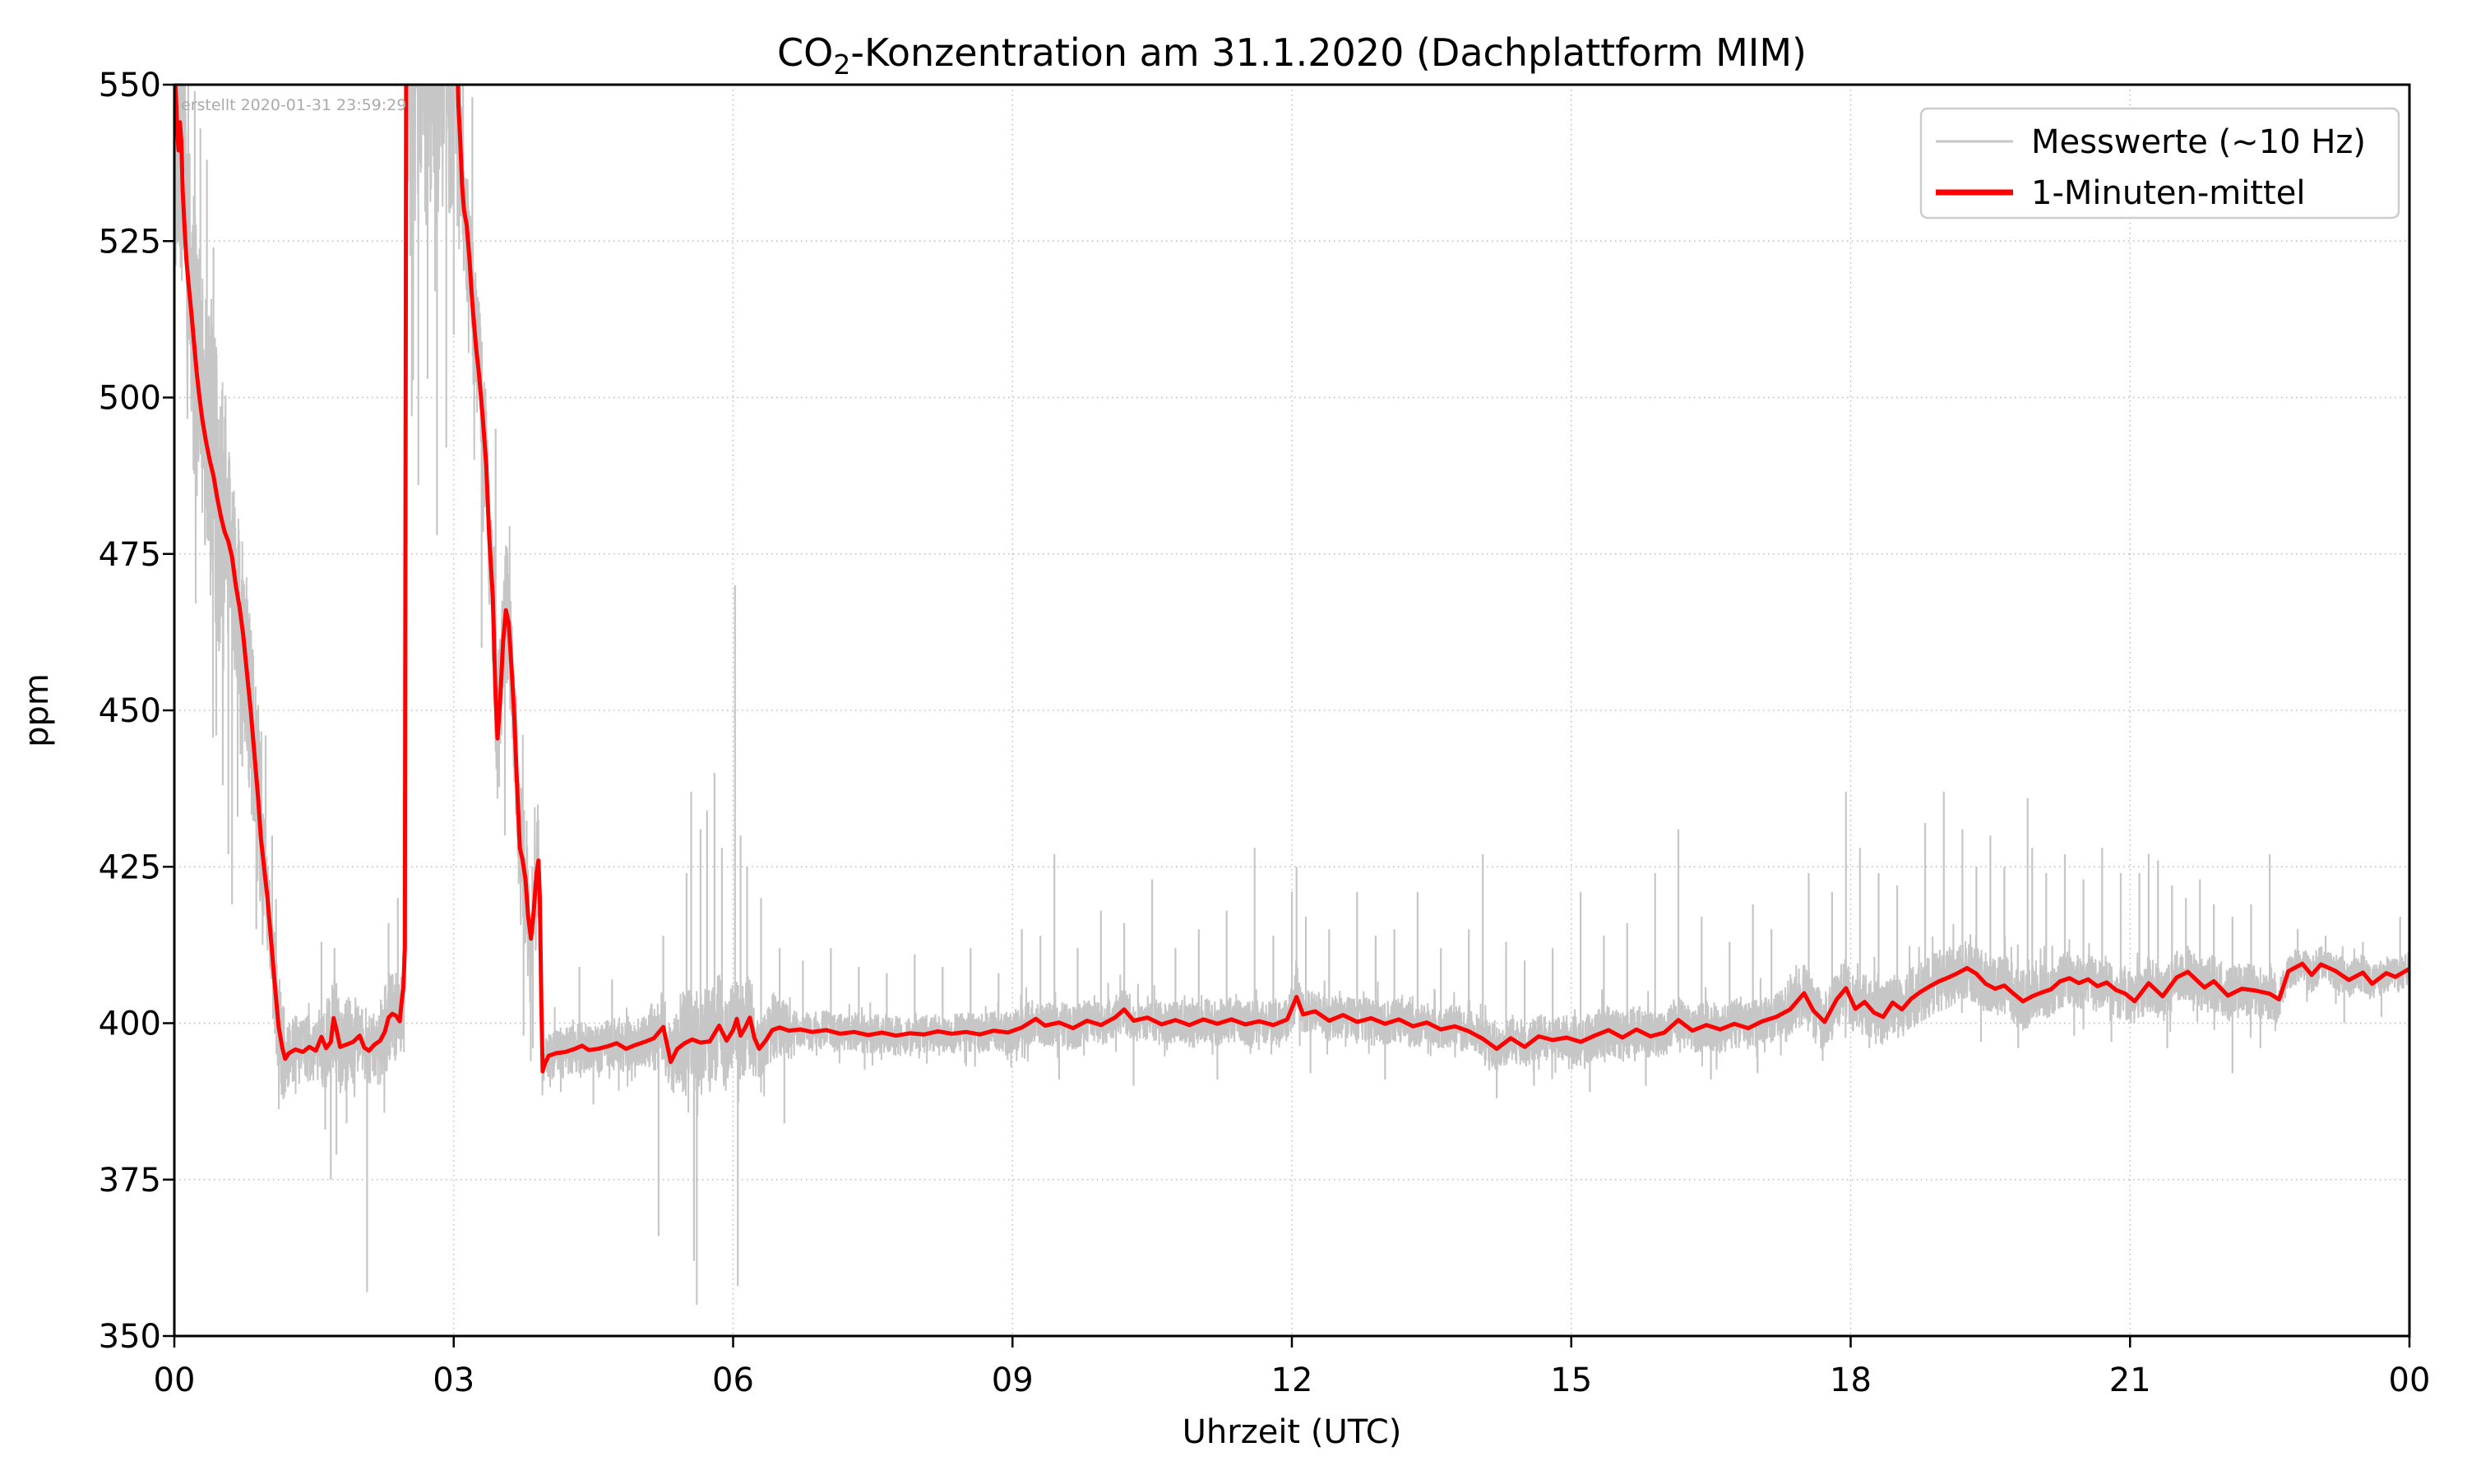  Describe the element at coordinates (130, 86) in the screenshot. I see `y-tick-label: 550` at that location.